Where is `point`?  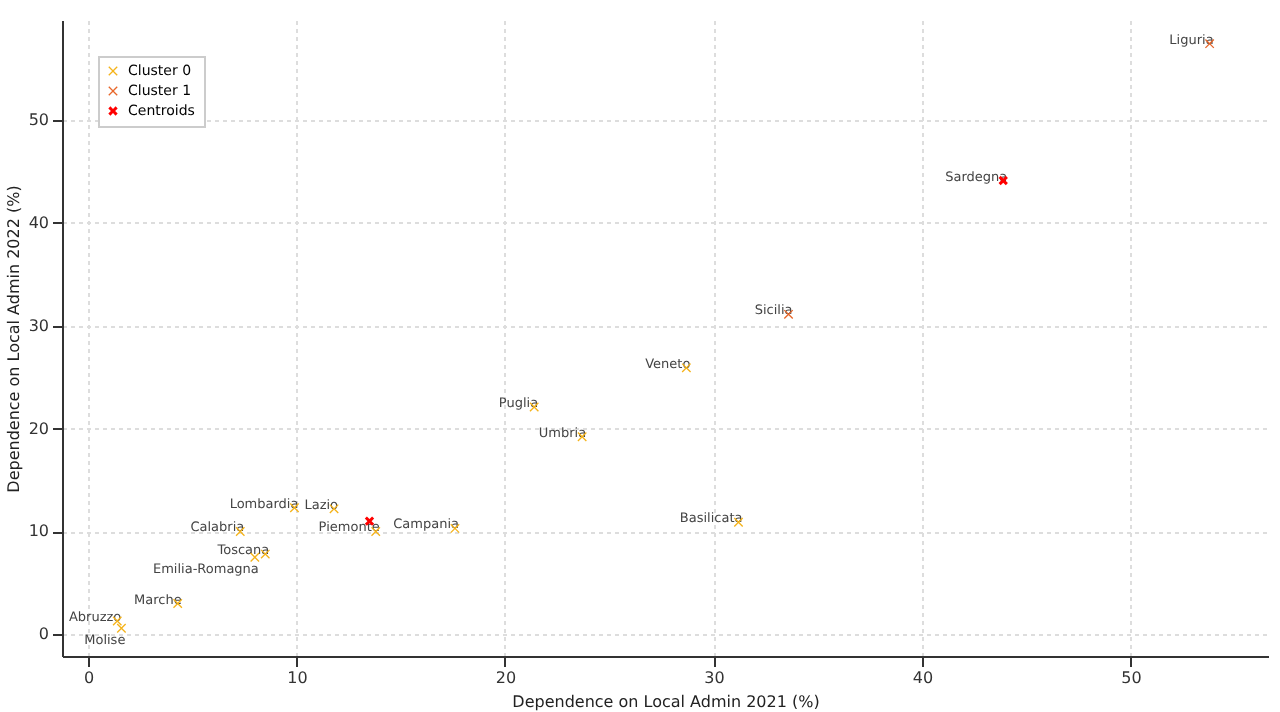 point is located at coordinates (121, 628).